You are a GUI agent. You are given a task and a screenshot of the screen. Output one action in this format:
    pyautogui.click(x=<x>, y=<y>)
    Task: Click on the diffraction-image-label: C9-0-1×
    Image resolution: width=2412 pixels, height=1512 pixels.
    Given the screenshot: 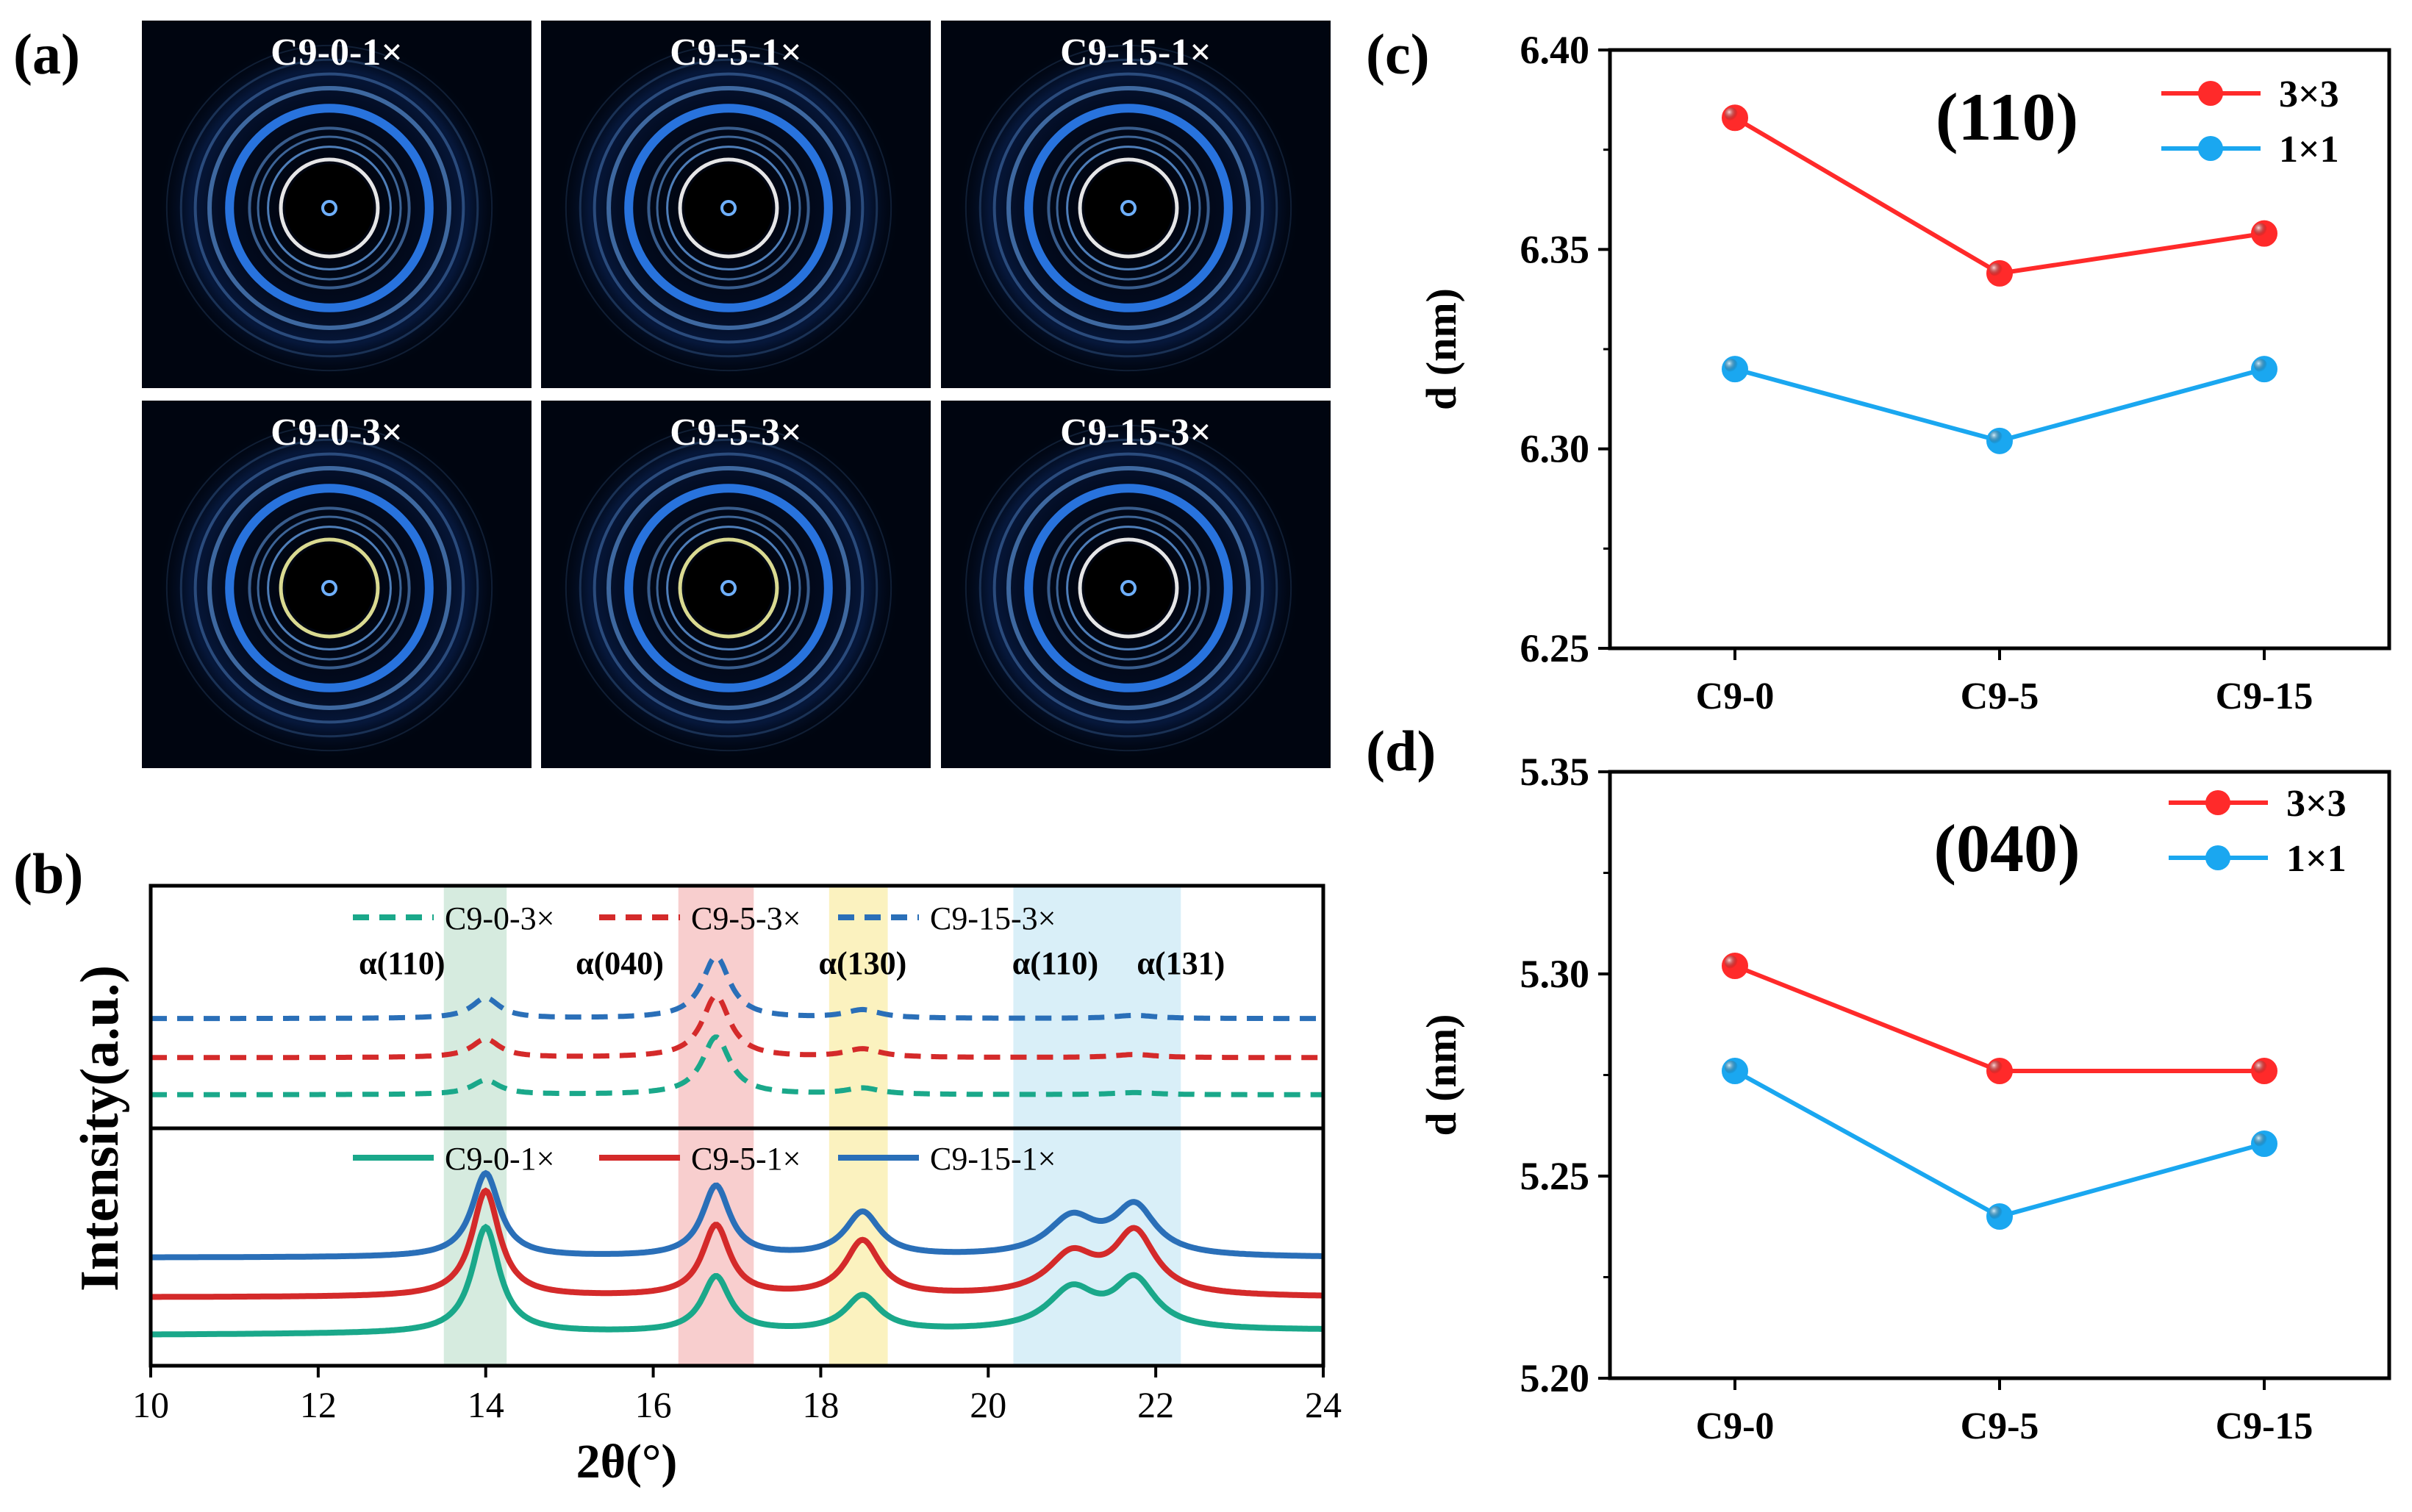 What is the action you would take?
    pyautogui.click(x=337, y=53)
    